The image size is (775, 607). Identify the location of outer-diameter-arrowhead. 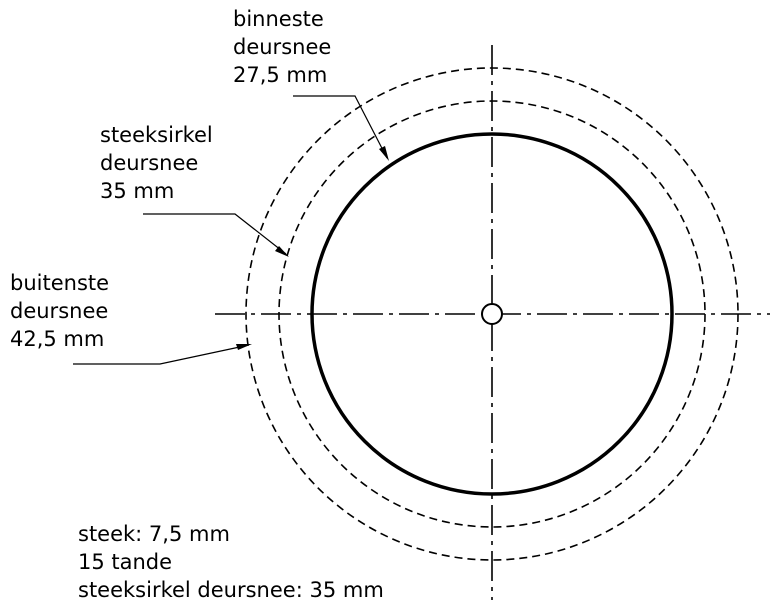
(244, 347).